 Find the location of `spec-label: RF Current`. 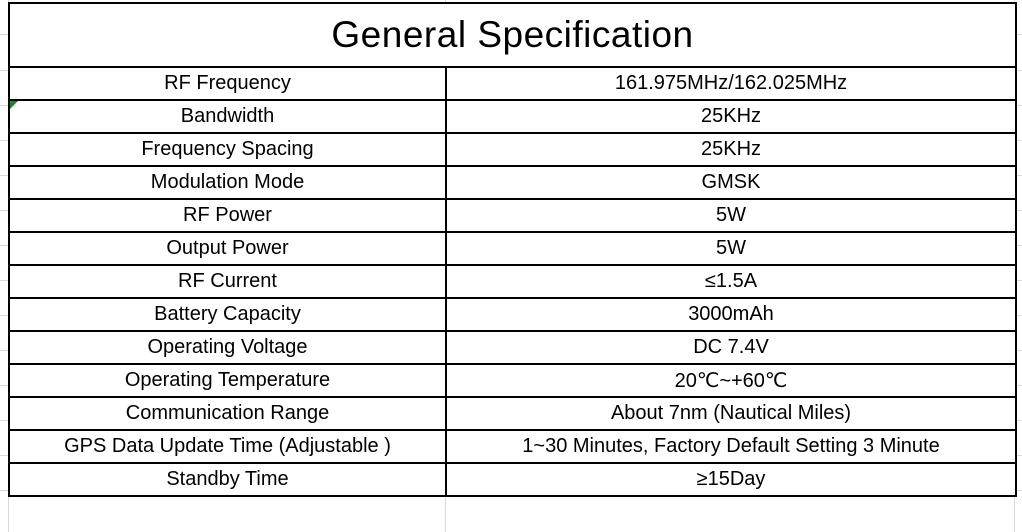

spec-label: RF Current is located at coordinates (227, 281).